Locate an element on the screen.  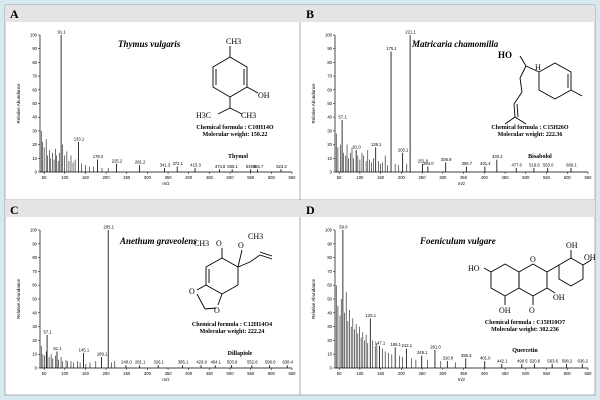
x-tick-label: 150 is located at coordinates (381, 373).